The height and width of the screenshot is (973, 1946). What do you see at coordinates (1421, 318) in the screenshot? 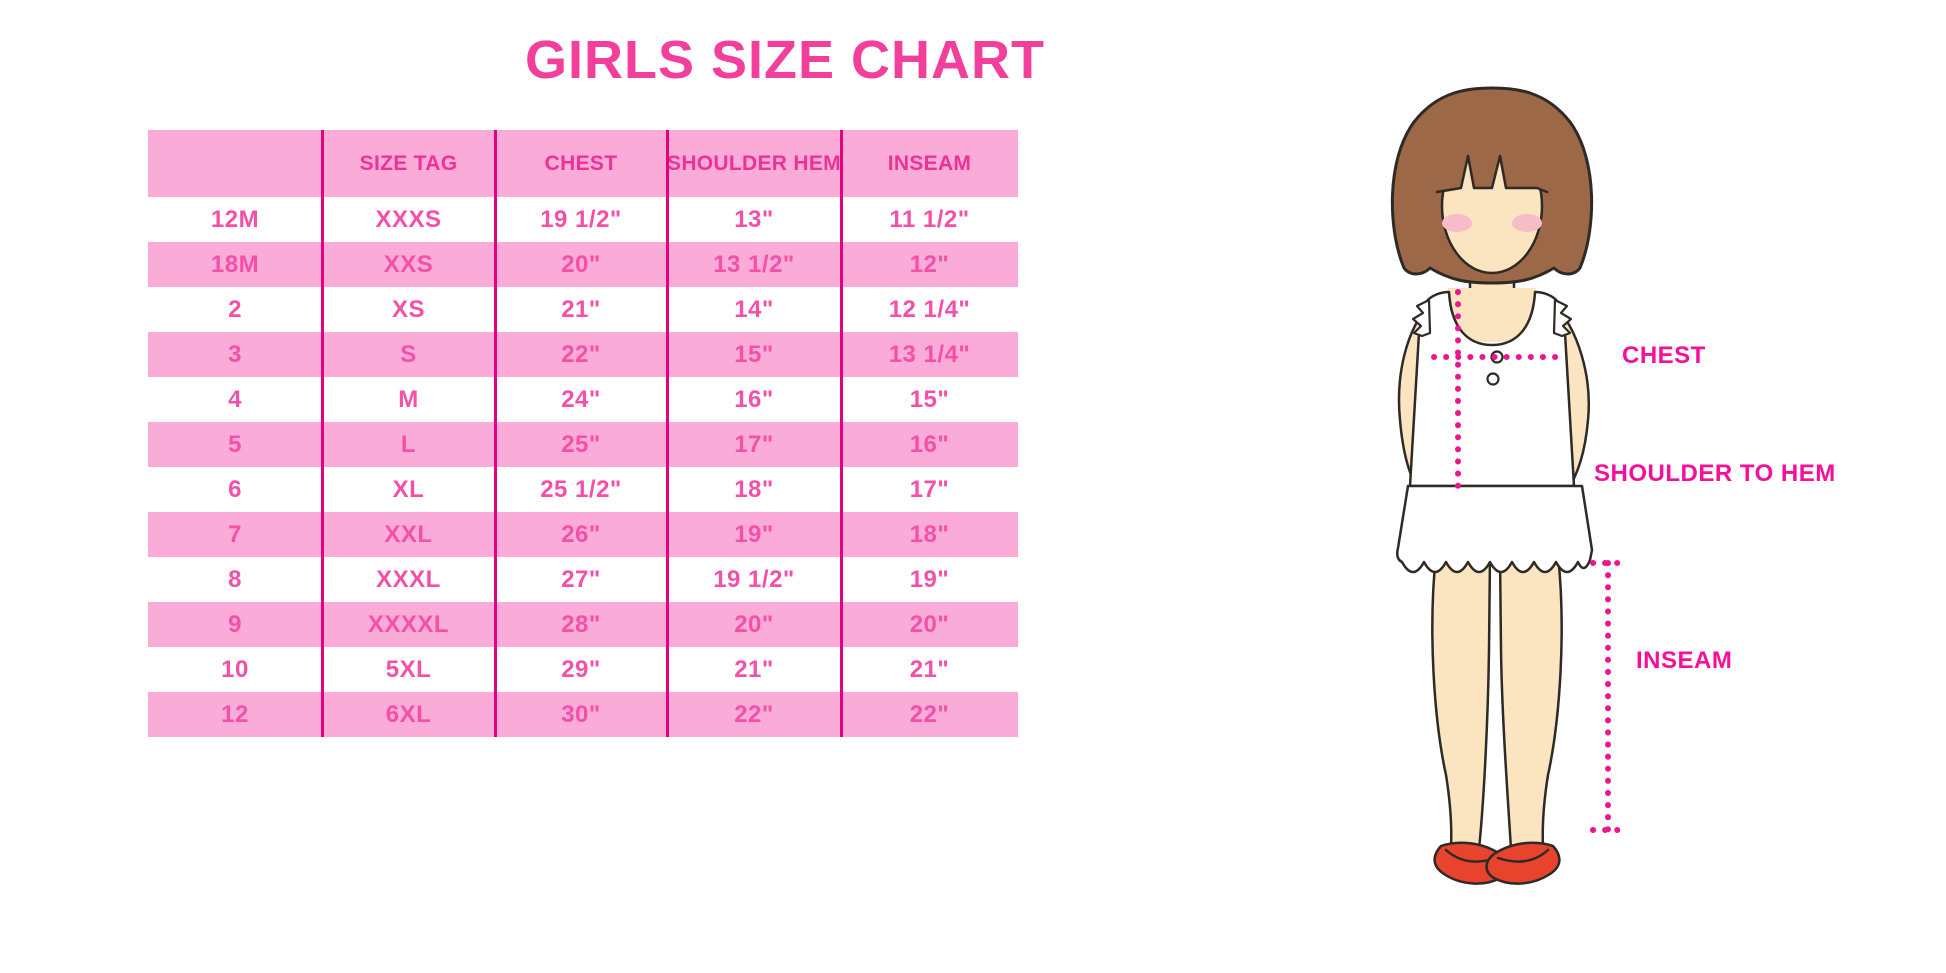
I see `girl-shoulder-ruffle-left` at bounding box center [1421, 318].